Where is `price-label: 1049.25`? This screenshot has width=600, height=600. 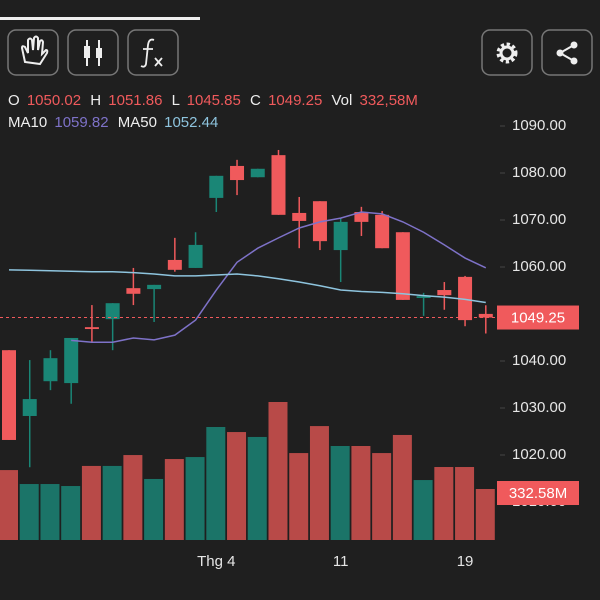
price-label: 1049.25 is located at coordinates (538, 317).